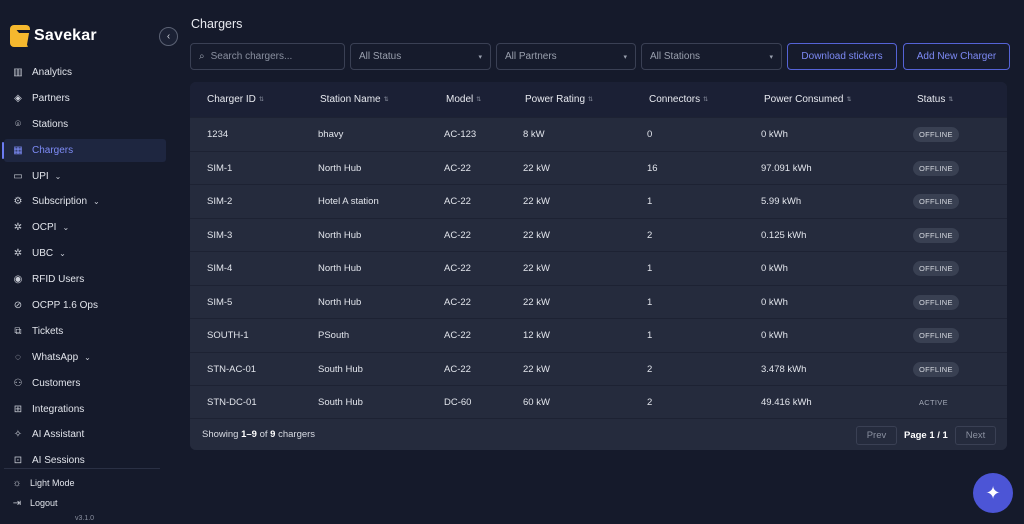 The height and width of the screenshot is (524, 1024). I want to click on collapse-sidebar-button: ‹, so click(168, 36).